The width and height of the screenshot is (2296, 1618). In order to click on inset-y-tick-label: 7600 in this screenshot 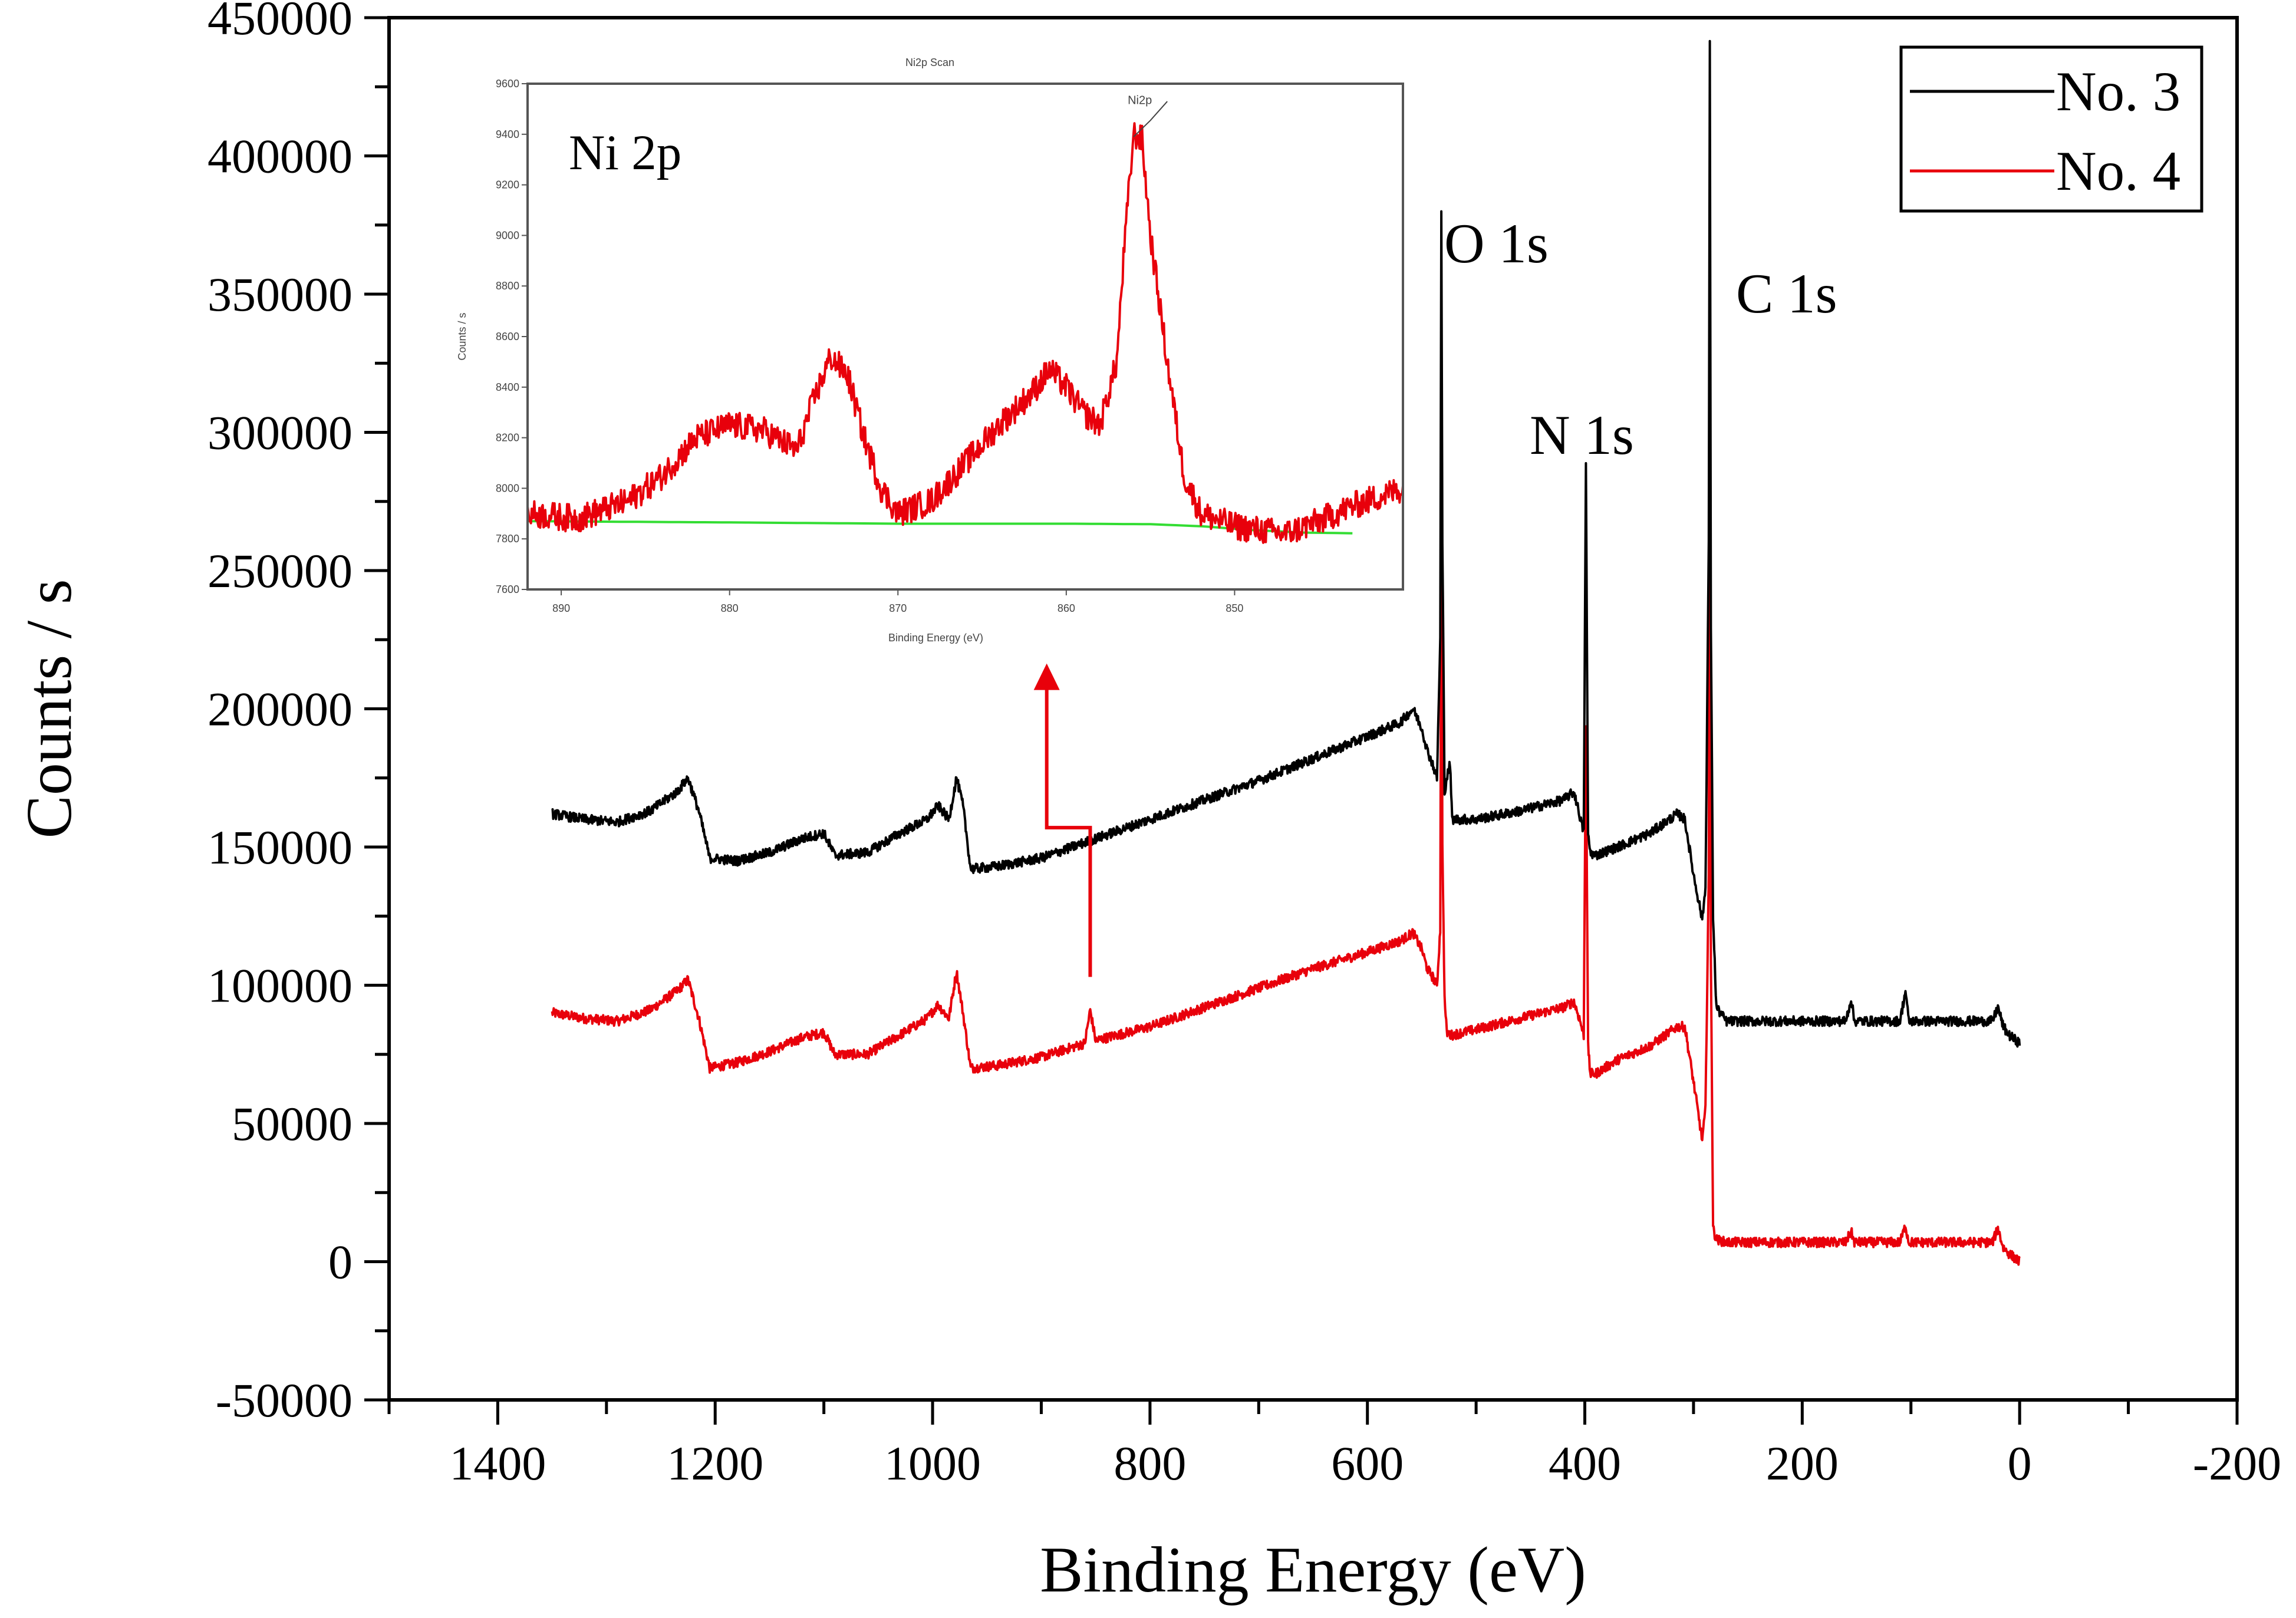, I will do `click(507, 589)`.